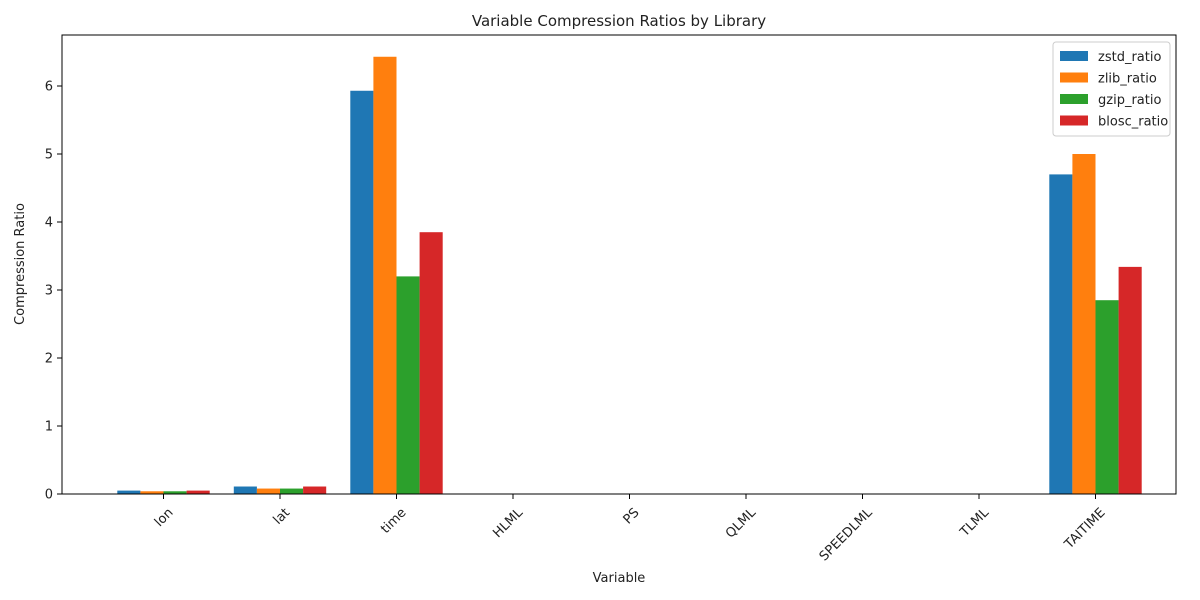  What do you see at coordinates (129, 492) in the screenshot?
I see `bar-zstd_ratio-lon` at bounding box center [129, 492].